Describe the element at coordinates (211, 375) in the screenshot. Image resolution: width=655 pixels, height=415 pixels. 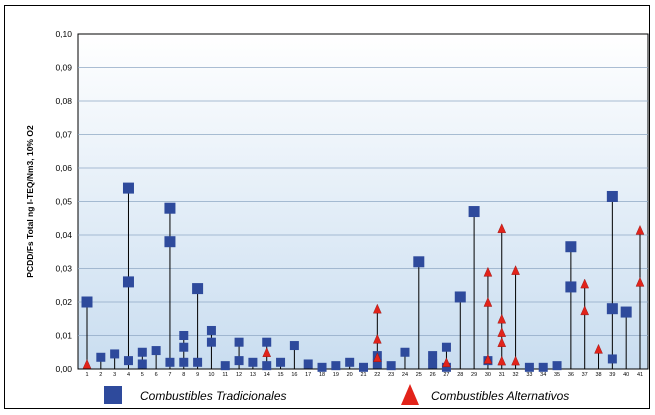
I see `x-tick-label: 10` at that location.